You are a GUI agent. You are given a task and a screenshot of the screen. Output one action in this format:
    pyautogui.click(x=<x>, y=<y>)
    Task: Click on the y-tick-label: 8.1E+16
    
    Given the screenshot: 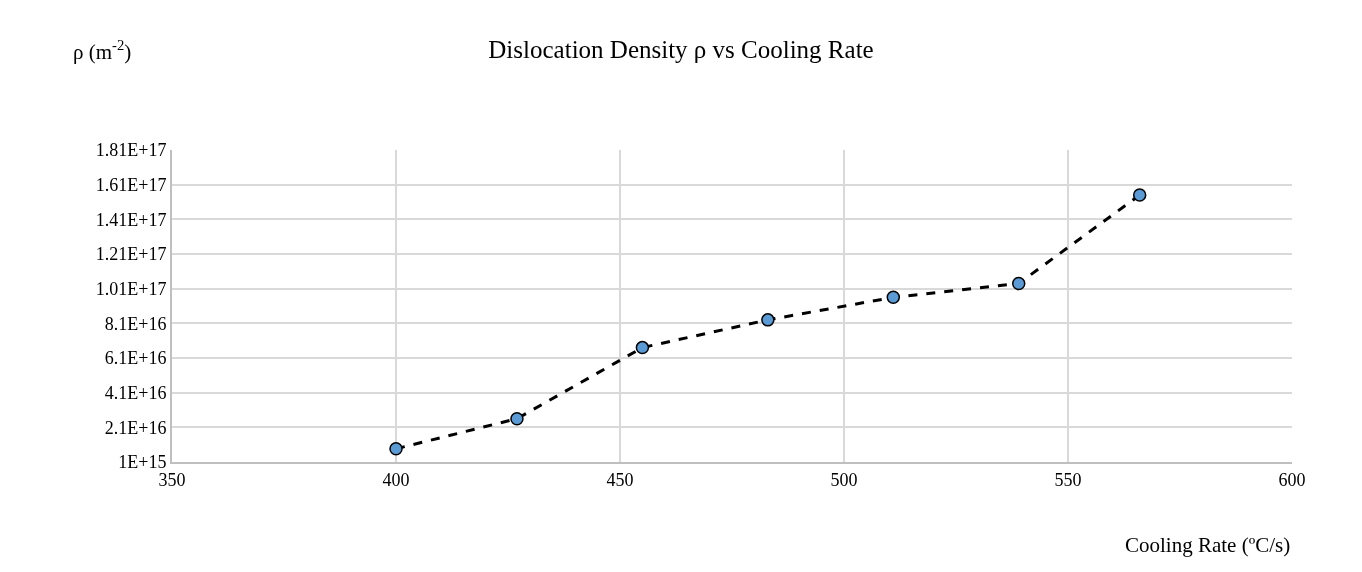 What is the action you would take?
    pyautogui.click(x=135, y=323)
    